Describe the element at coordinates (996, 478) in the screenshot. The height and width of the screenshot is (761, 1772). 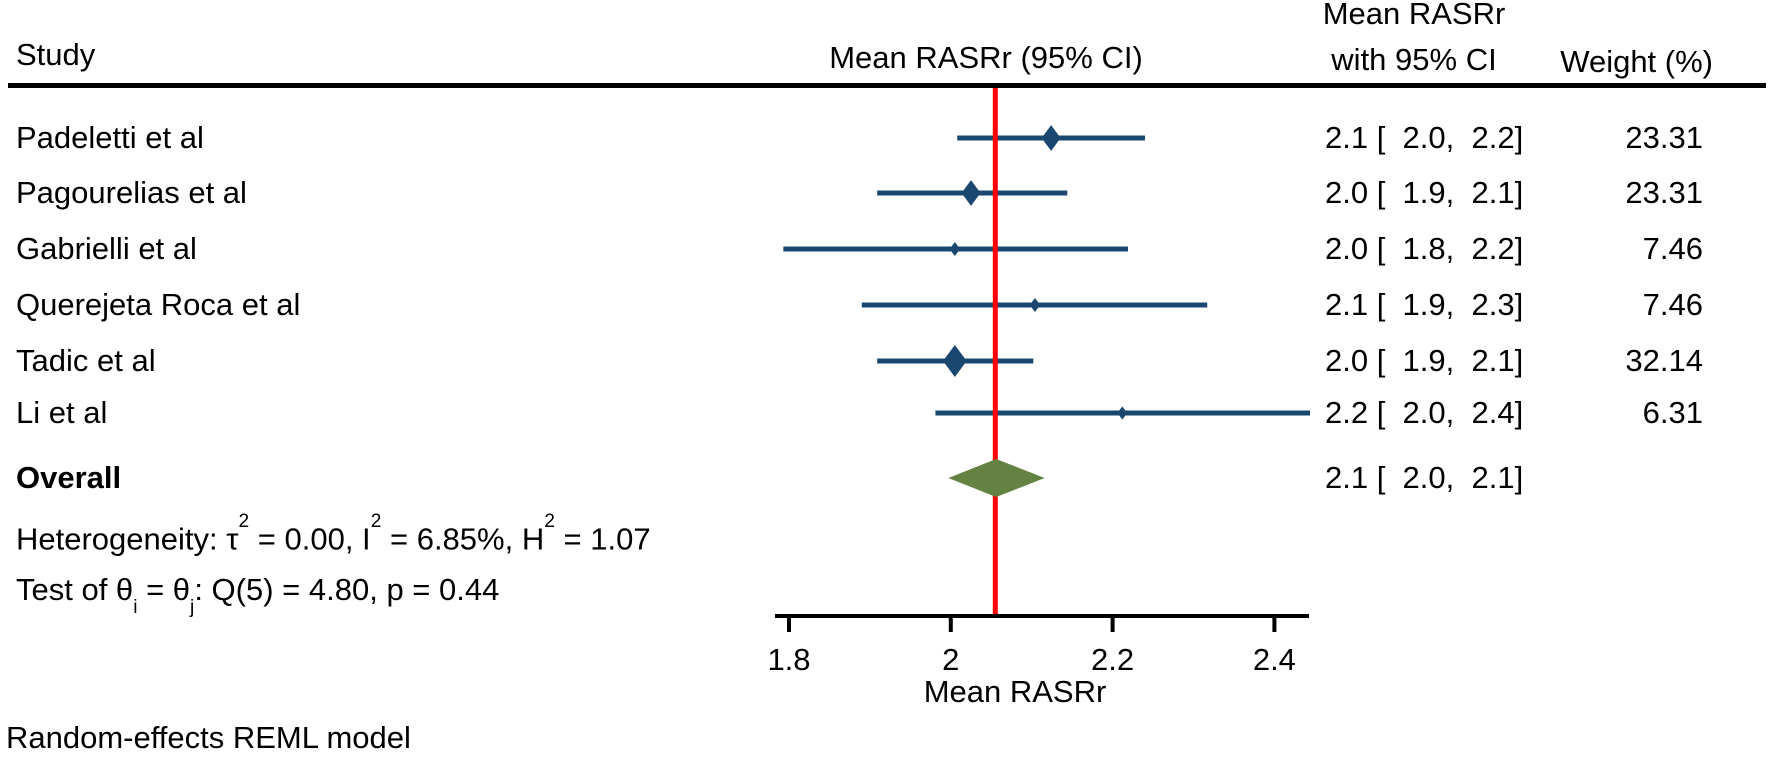
I see `overall-diamond` at that location.